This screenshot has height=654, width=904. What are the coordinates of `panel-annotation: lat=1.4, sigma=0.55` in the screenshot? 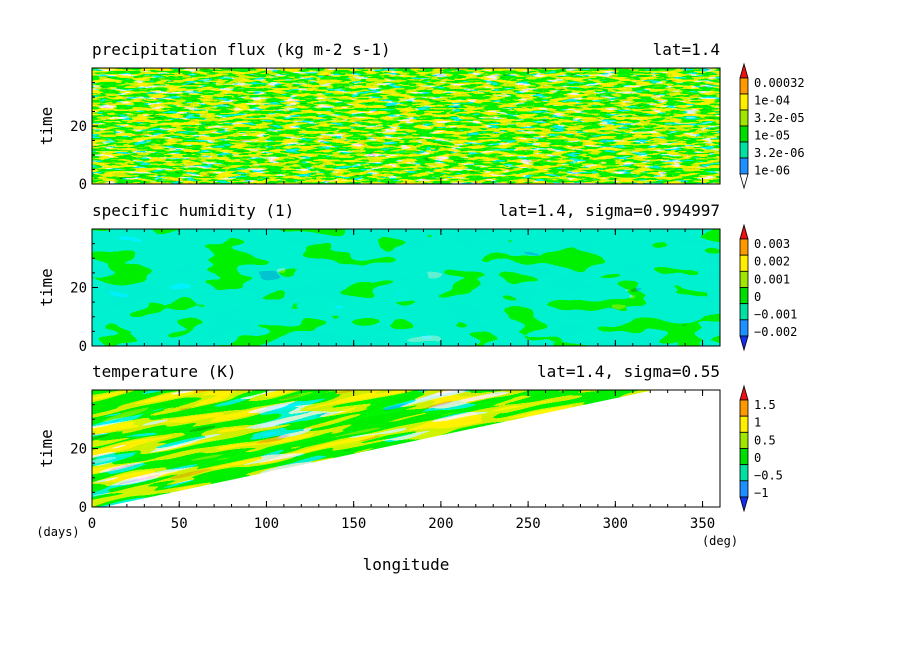 It's located at (628, 371).